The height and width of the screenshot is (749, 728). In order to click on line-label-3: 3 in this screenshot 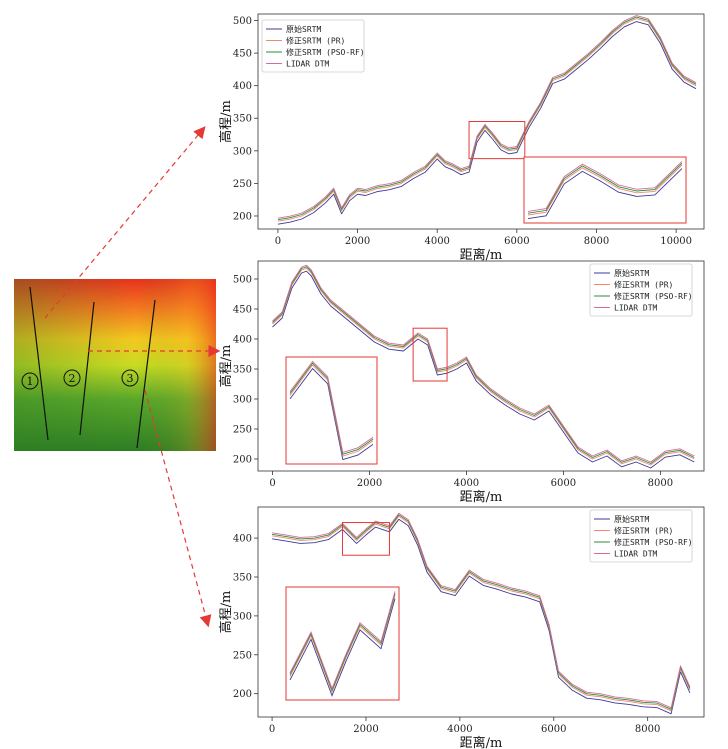, I will do `click(130, 378)`.